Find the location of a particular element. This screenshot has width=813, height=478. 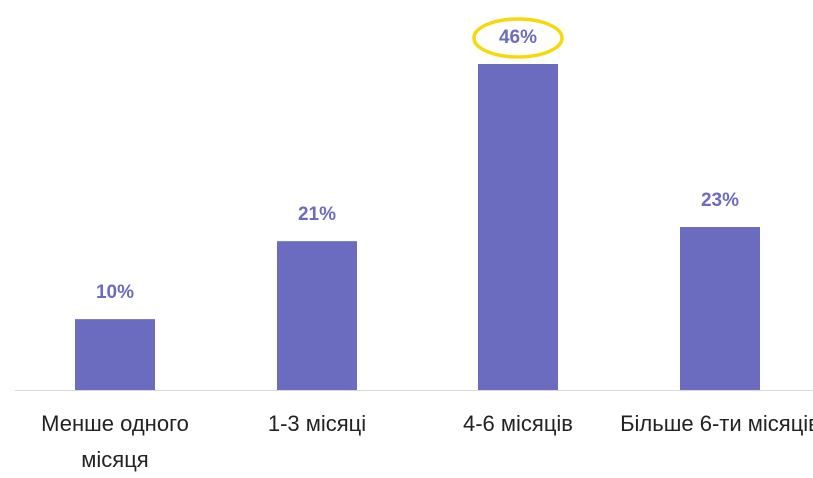

value-label: 21% is located at coordinates (317, 214).